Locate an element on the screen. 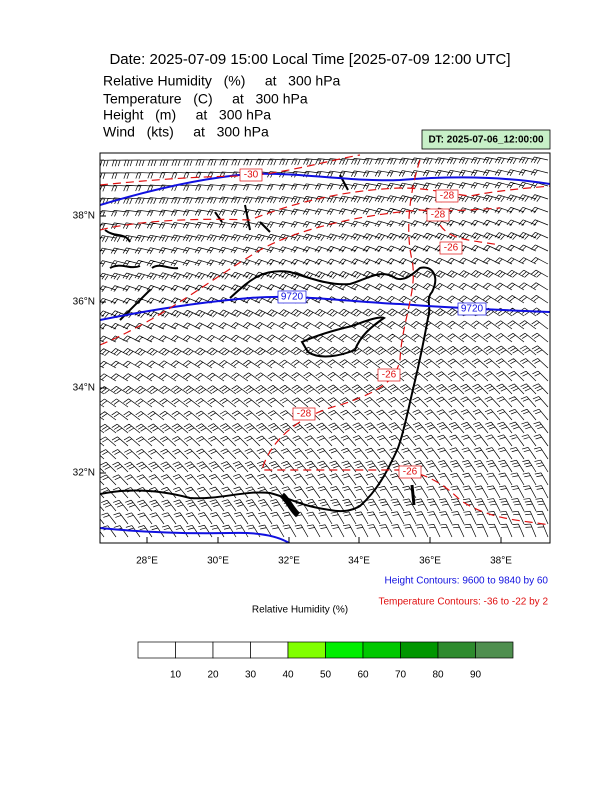  colorbar-label: 40 is located at coordinates (288, 675).